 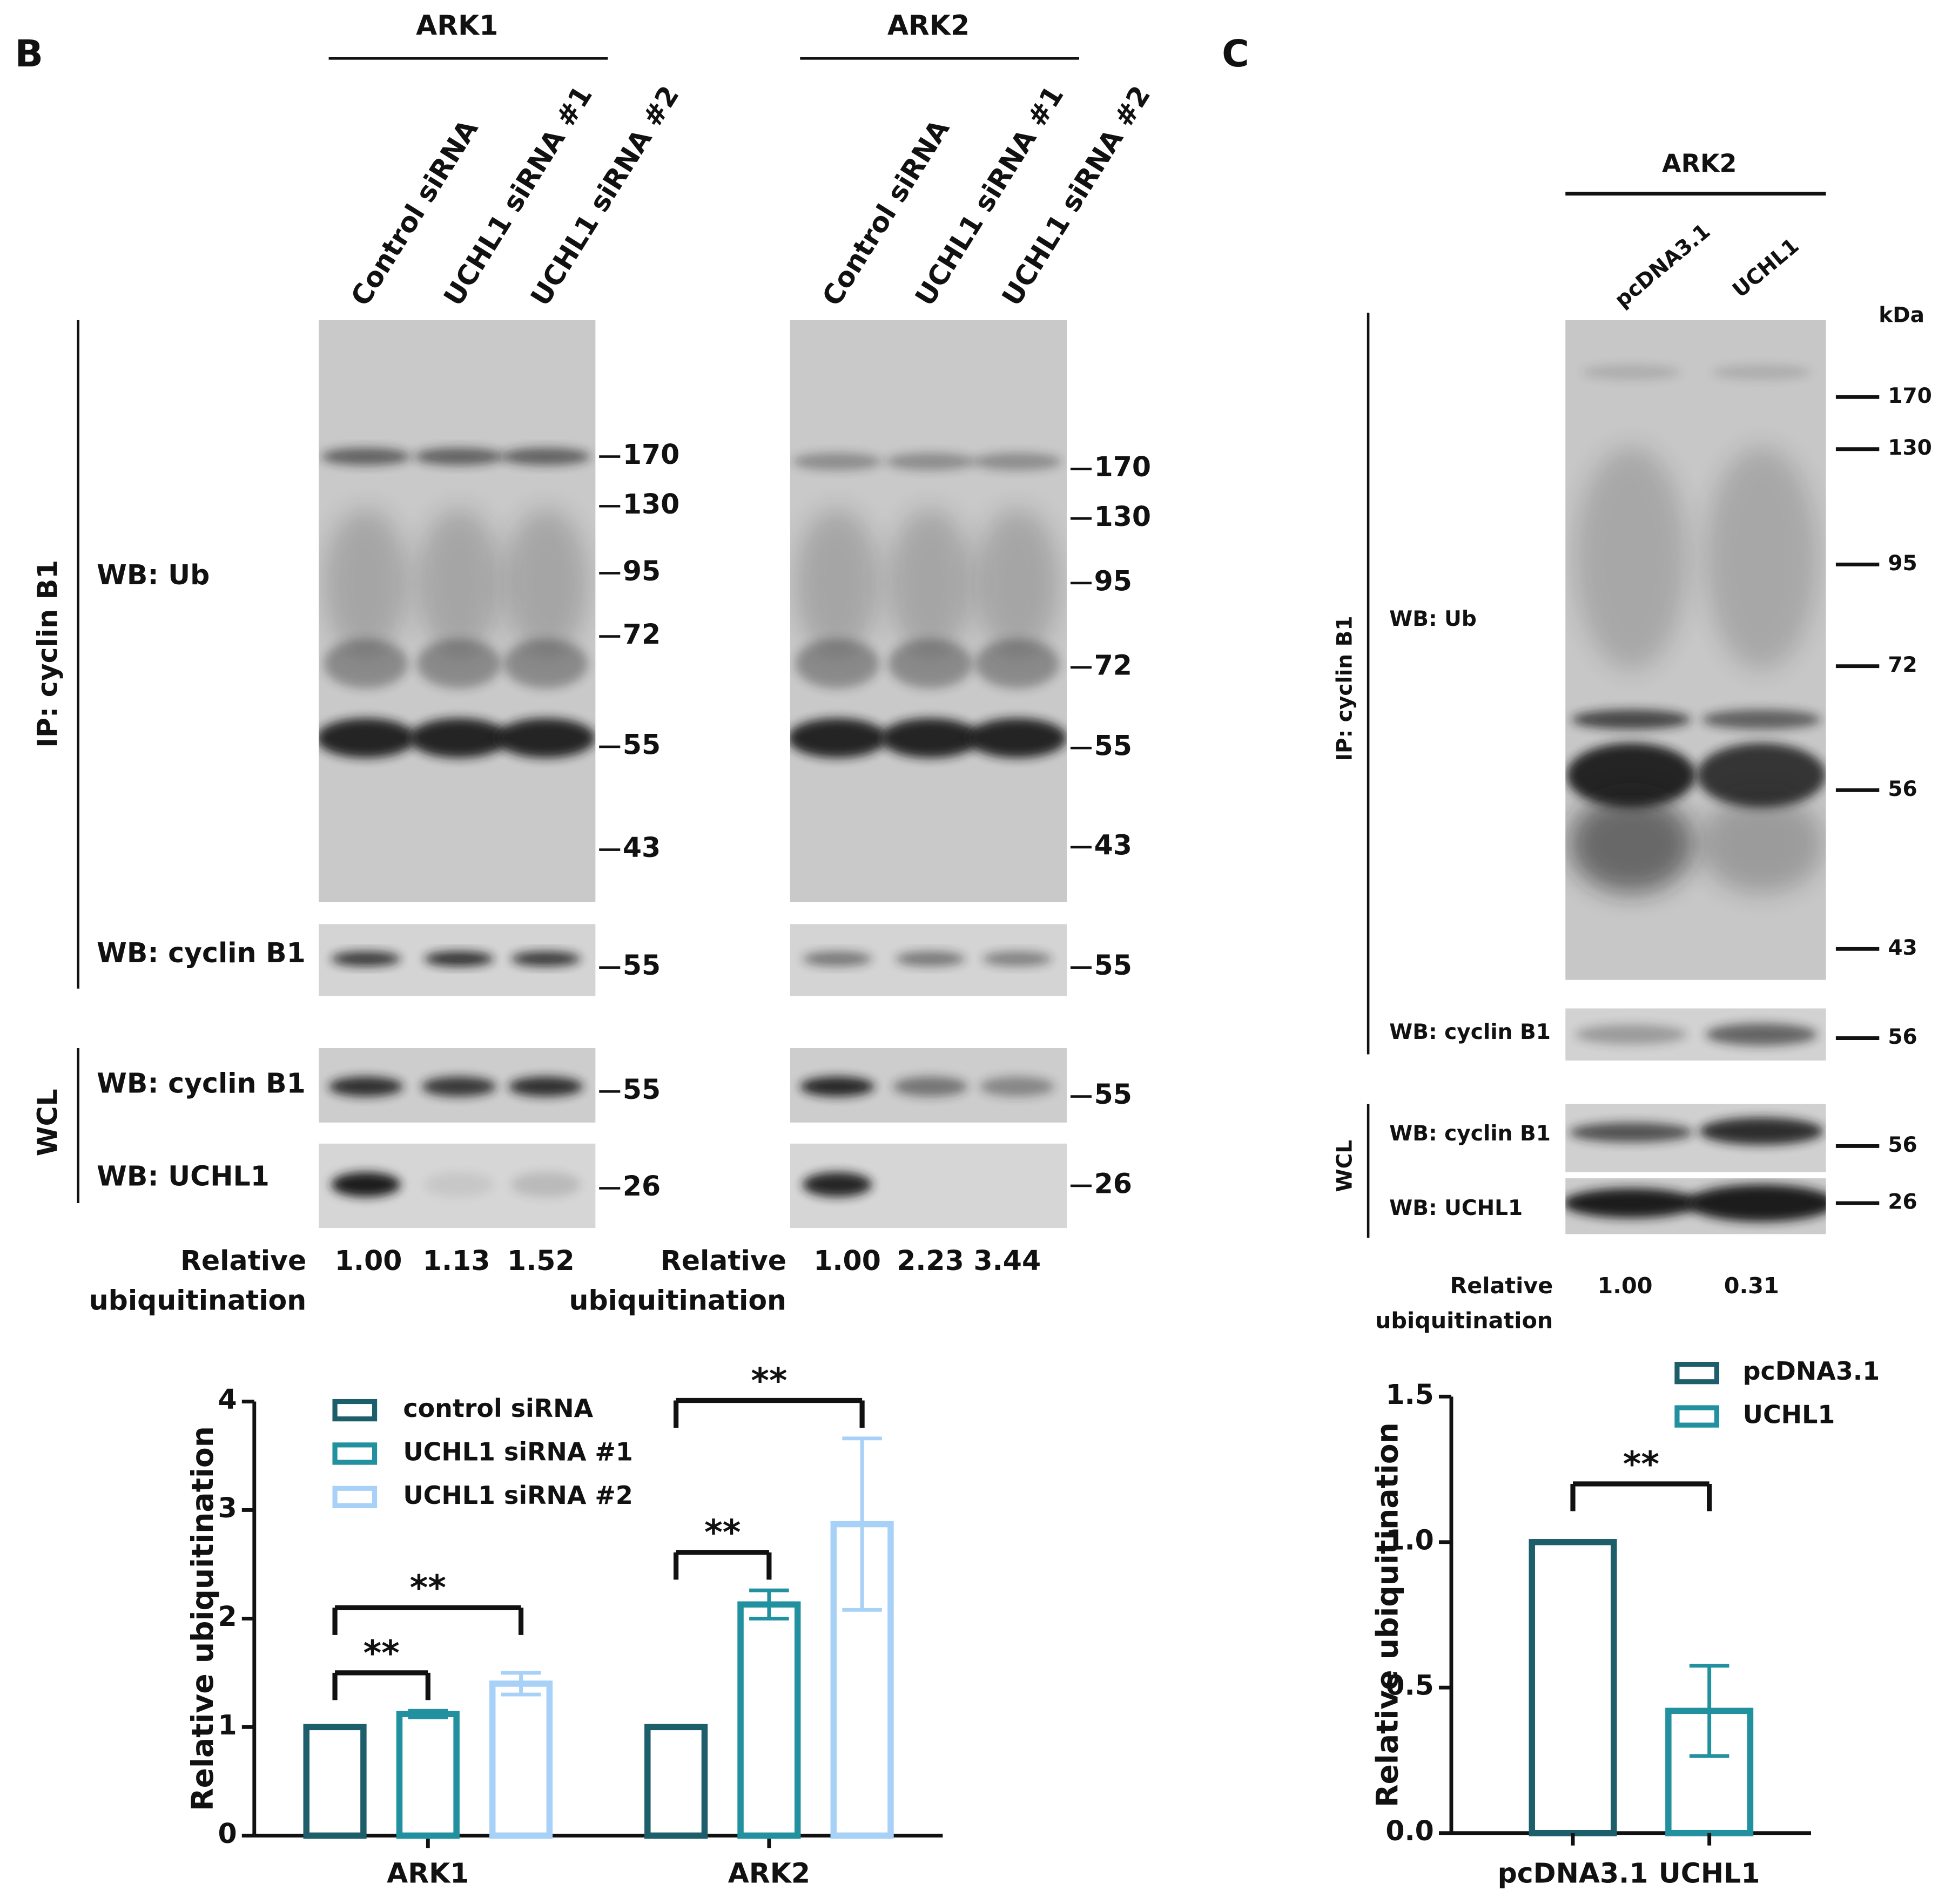 What do you see at coordinates (227, 1399) in the screenshot?
I see `y-tick-label: 4` at bounding box center [227, 1399].